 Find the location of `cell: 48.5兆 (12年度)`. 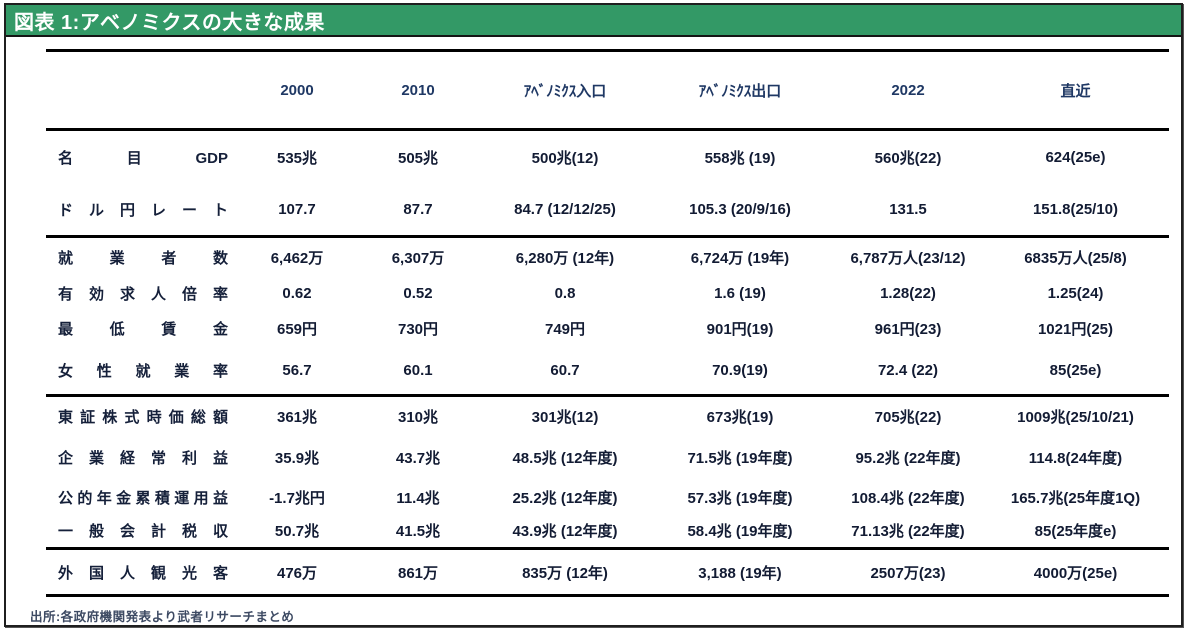

cell: 48.5兆 (12年度) is located at coordinates (565, 458).